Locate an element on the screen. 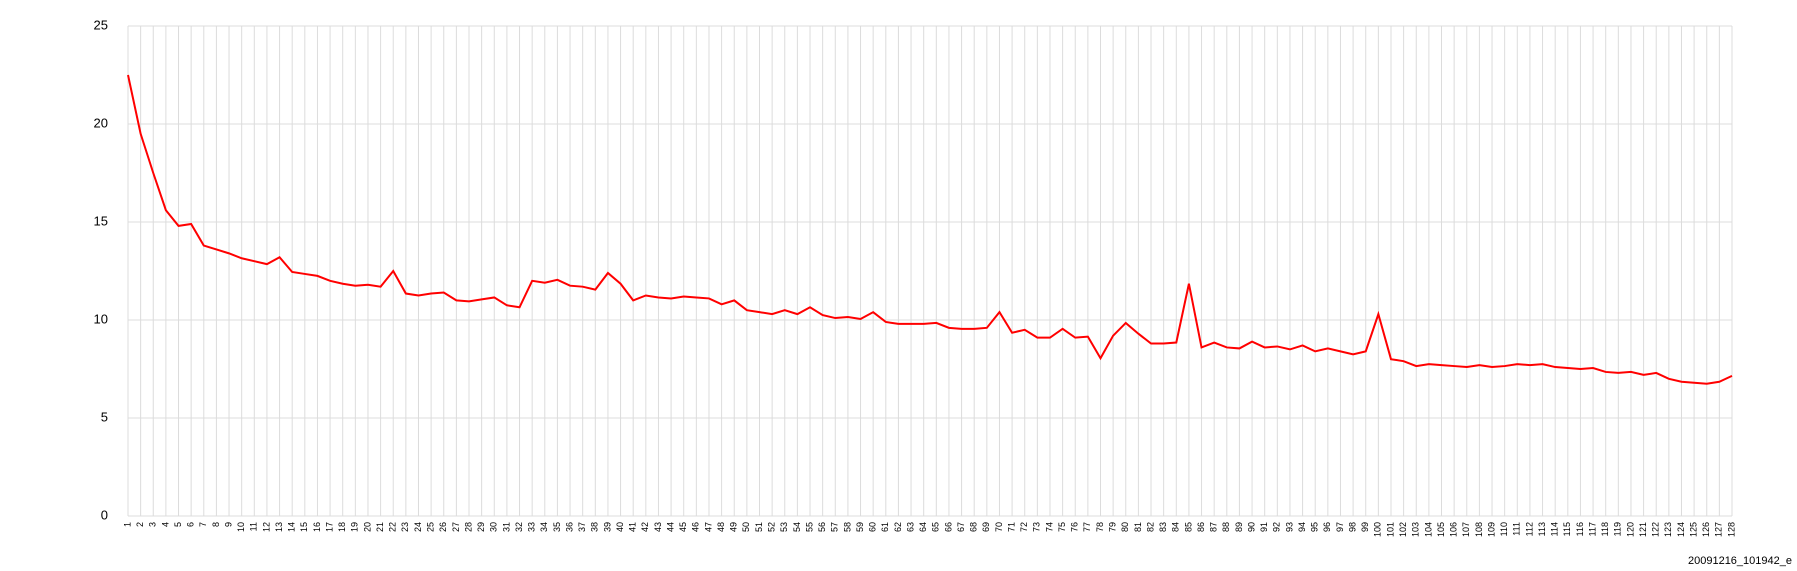 The width and height of the screenshot is (1797, 571). x-tick-label: 124 is located at coordinates (1681, 529).